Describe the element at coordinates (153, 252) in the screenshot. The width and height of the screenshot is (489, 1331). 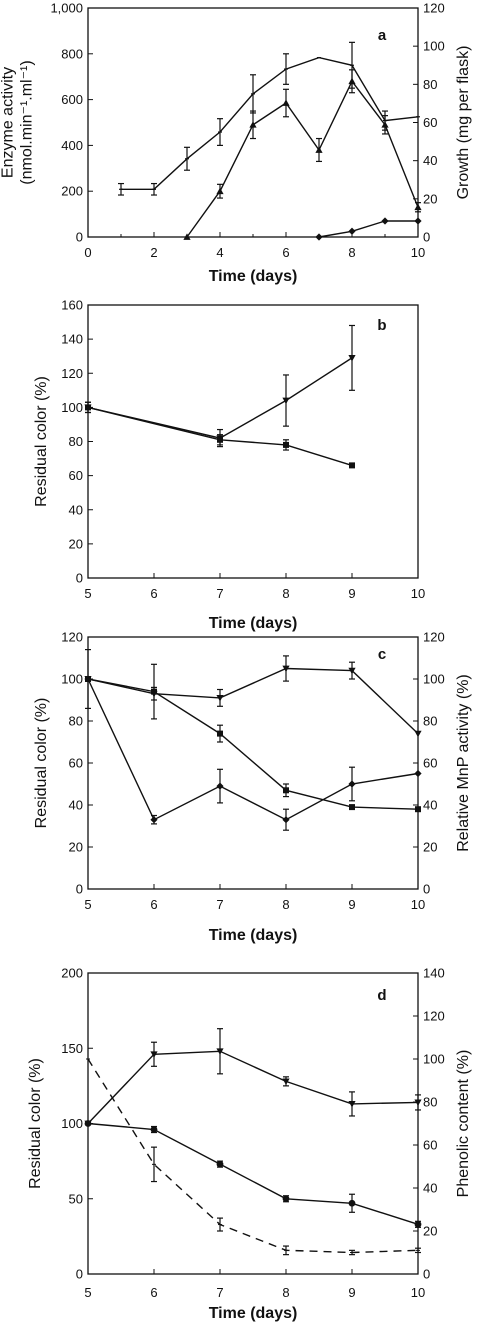
I see `x-tick-label: 2` at that location.